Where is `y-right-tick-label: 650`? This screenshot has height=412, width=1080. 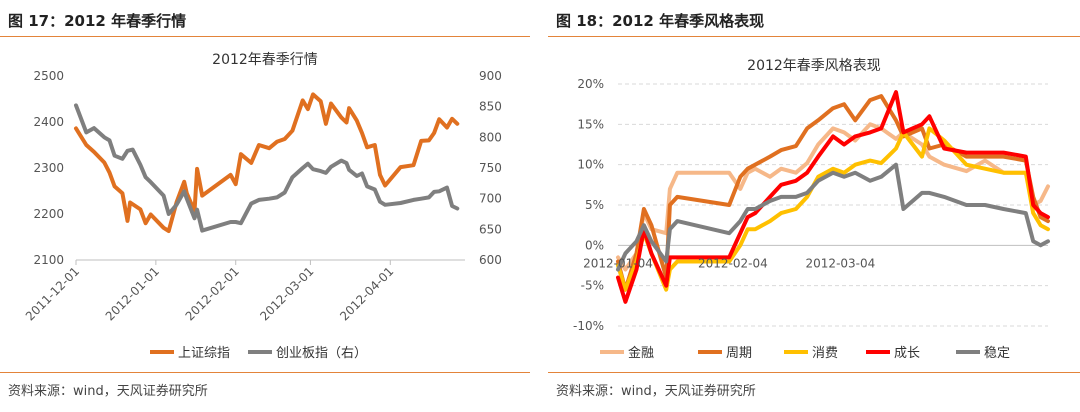
y-right-tick-label: 650 is located at coordinates (490, 229).